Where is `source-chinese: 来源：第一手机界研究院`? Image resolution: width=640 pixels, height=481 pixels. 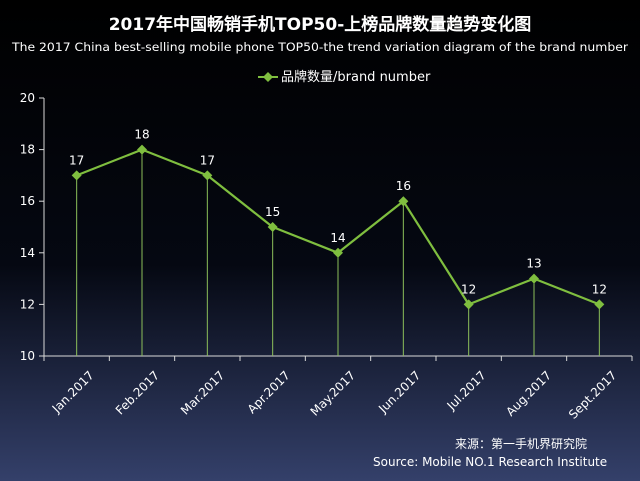 source-chinese: 来源：第一手机界研究院 is located at coordinates (521, 443).